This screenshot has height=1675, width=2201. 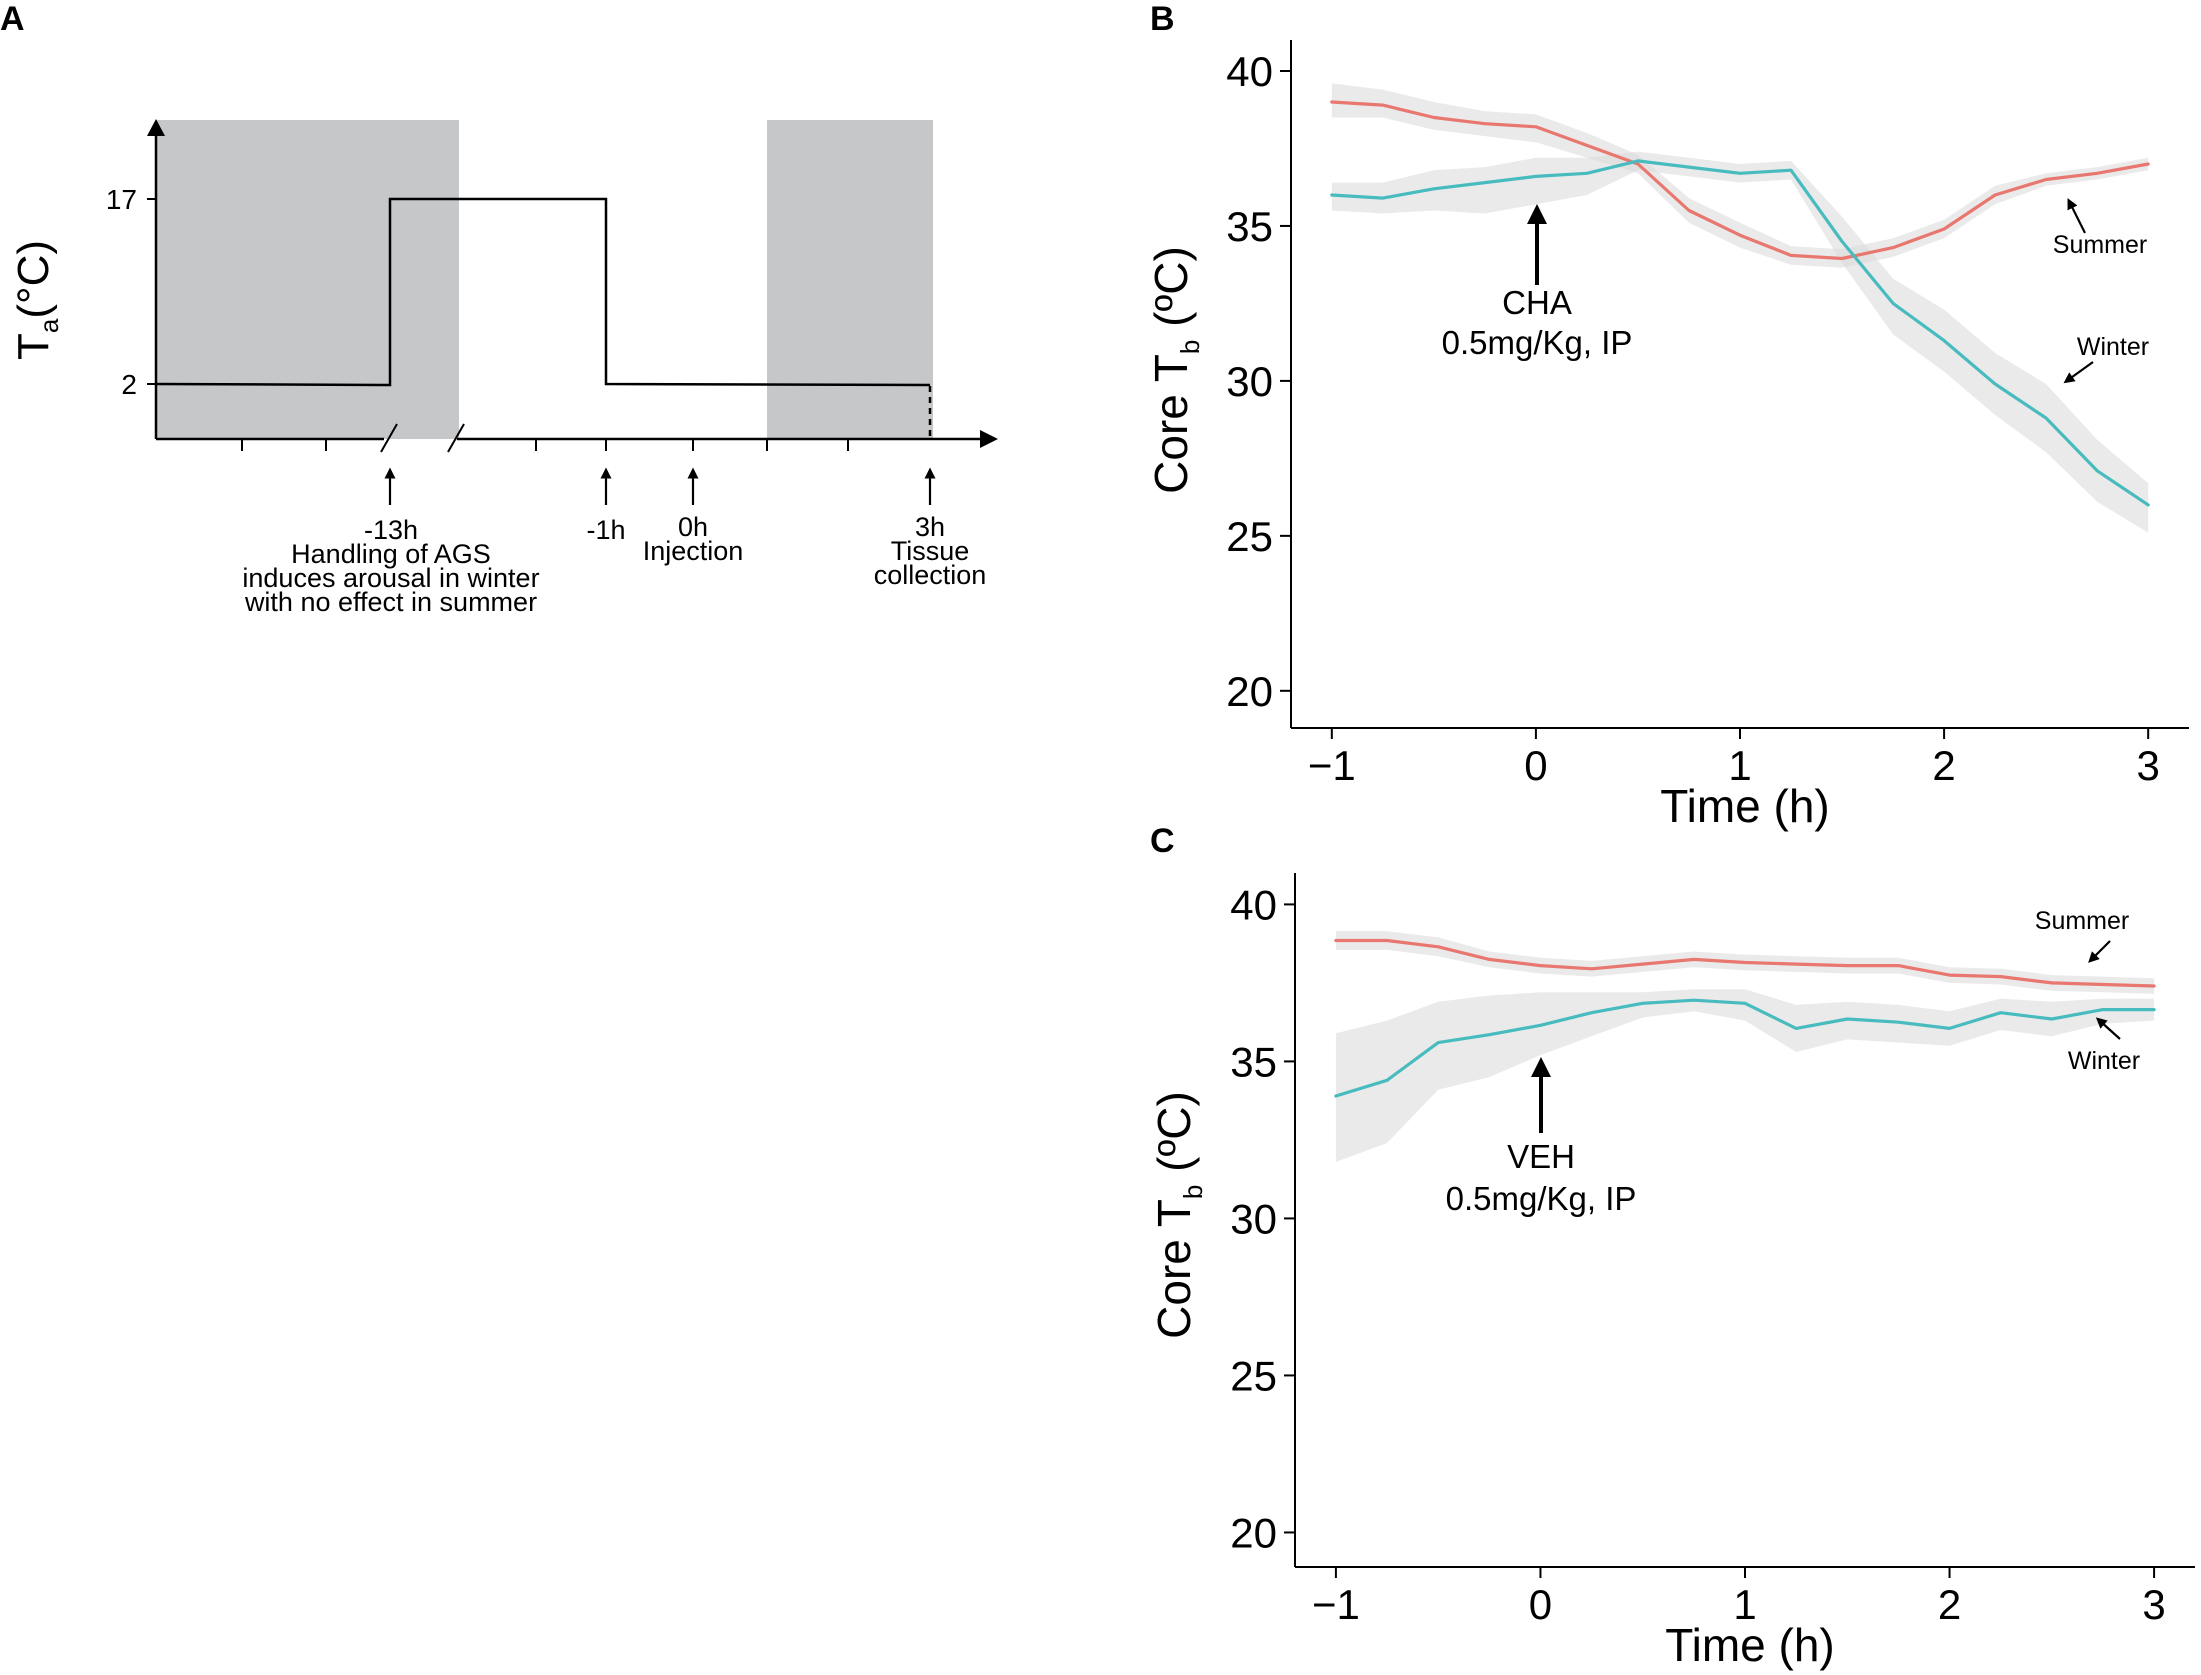 I want to click on c-x-tick-label: 3, so click(x=2153, y=1604).